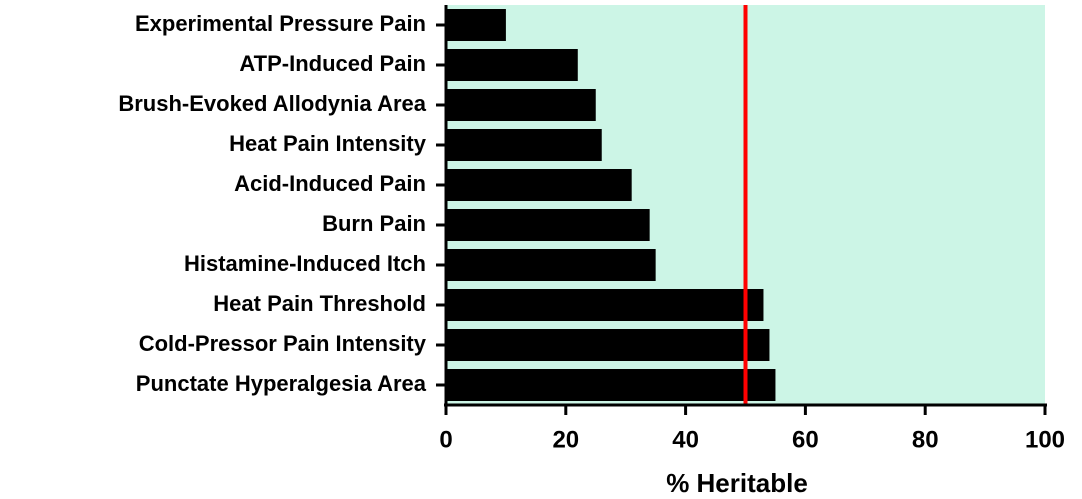 Image resolution: width=1082 pixels, height=499 pixels. What do you see at coordinates (281, 383) in the screenshot?
I see `y-tick-label: Punctate Hyperalgesia Area` at bounding box center [281, 383].